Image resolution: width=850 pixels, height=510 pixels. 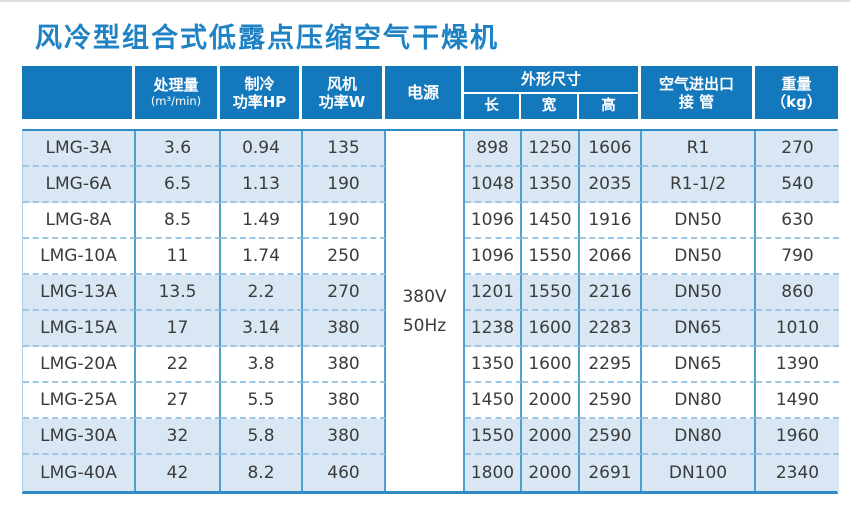 I want to click on cooling-power-cell: 1.13, so click(x=262, y=185).